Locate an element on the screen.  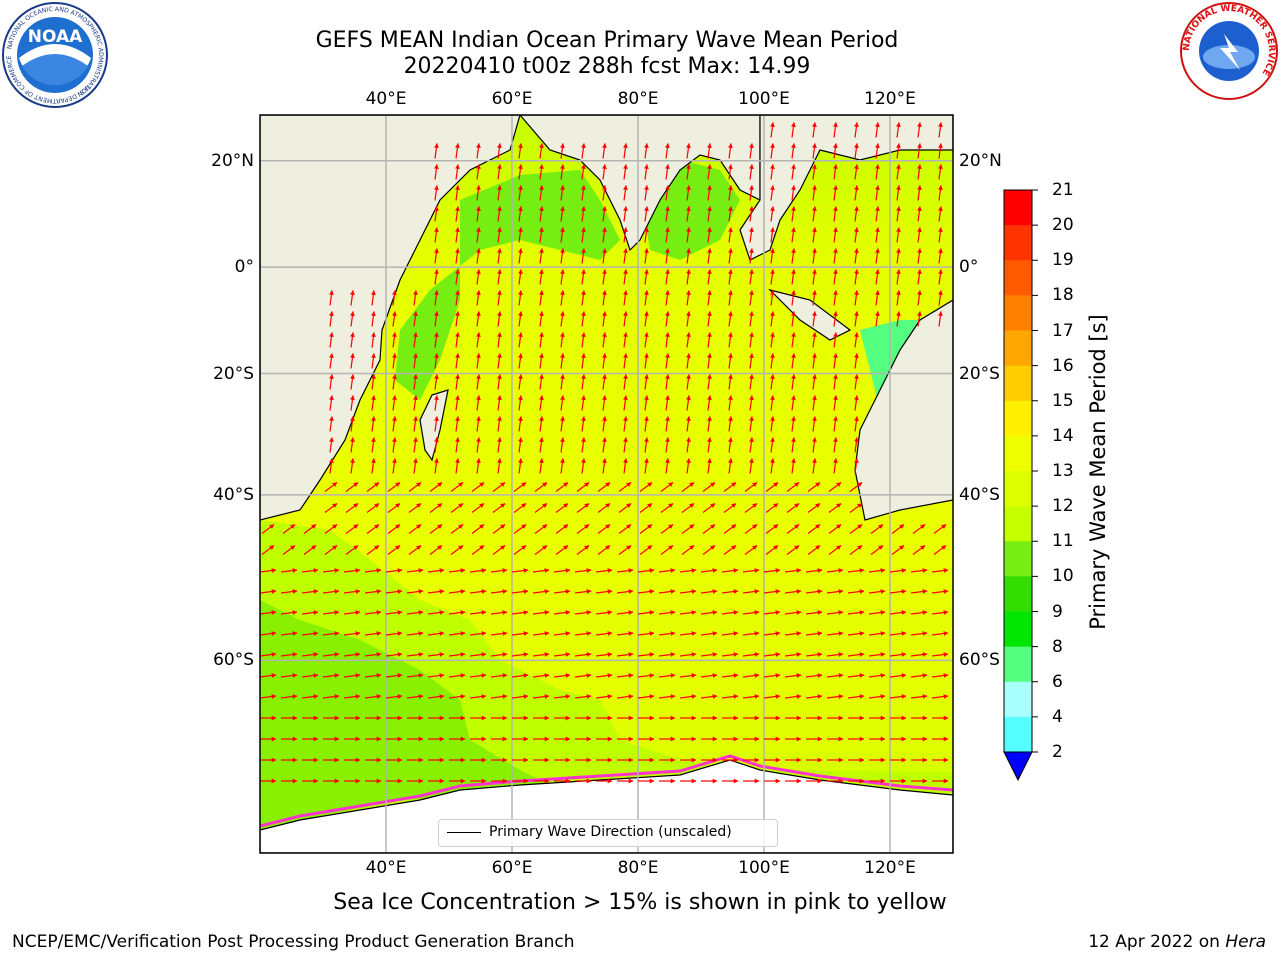
colorbar-label-0: 21 is located at coordinates (1063, 190).